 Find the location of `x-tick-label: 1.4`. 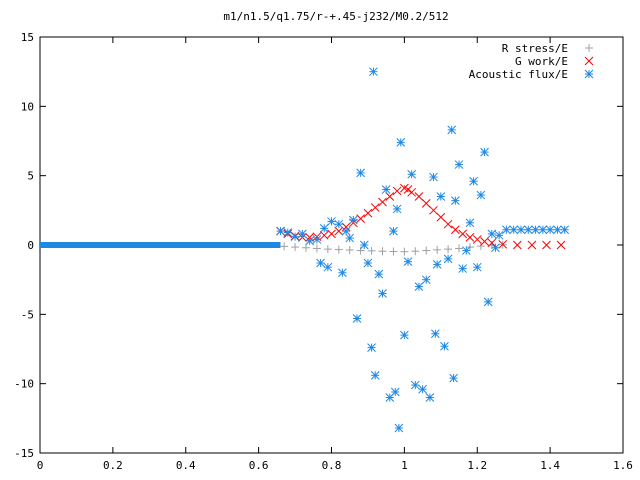

x-tick-label: 1.4 is located at coordinates (550, 465).